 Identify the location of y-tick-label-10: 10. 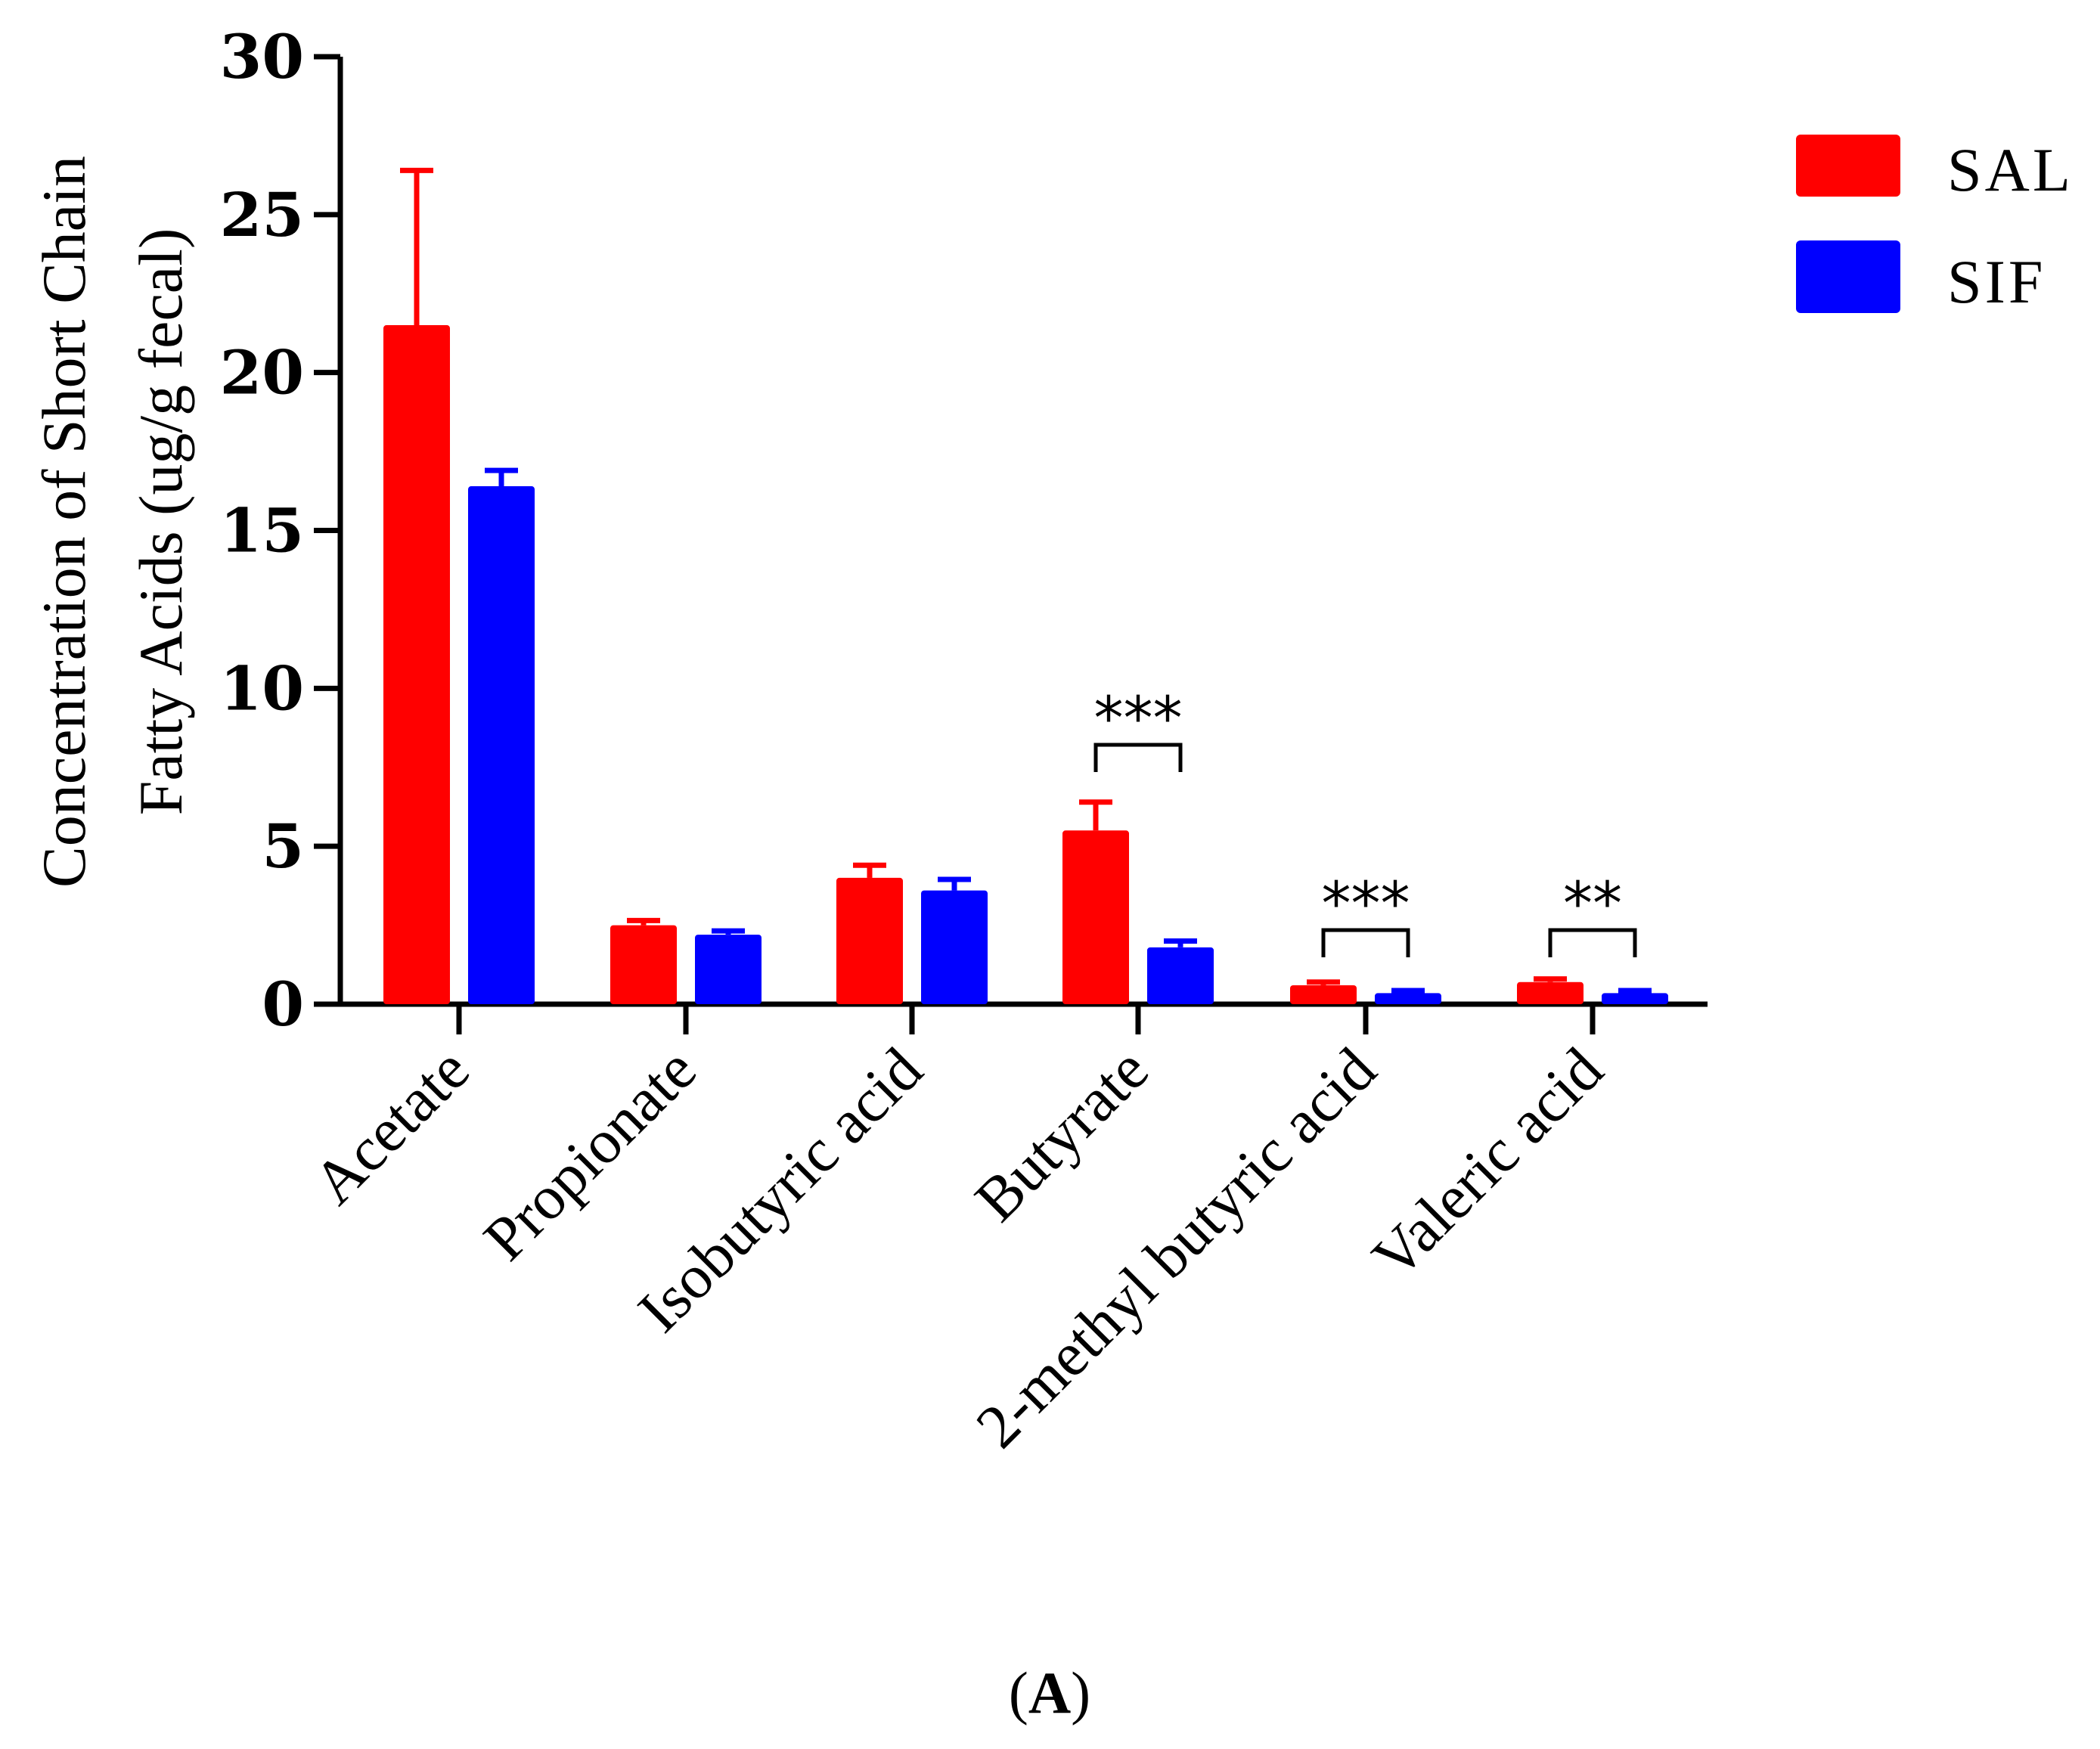
(262, 688).